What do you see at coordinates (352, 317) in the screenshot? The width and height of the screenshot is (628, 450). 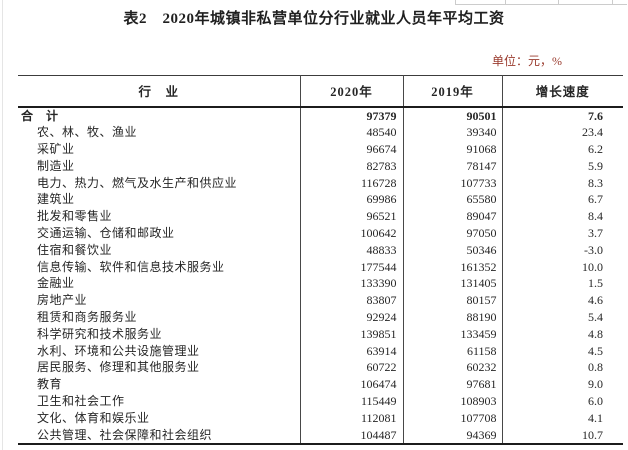 I see `value-2020-cell: 92924` at bounding box center [352, 317].